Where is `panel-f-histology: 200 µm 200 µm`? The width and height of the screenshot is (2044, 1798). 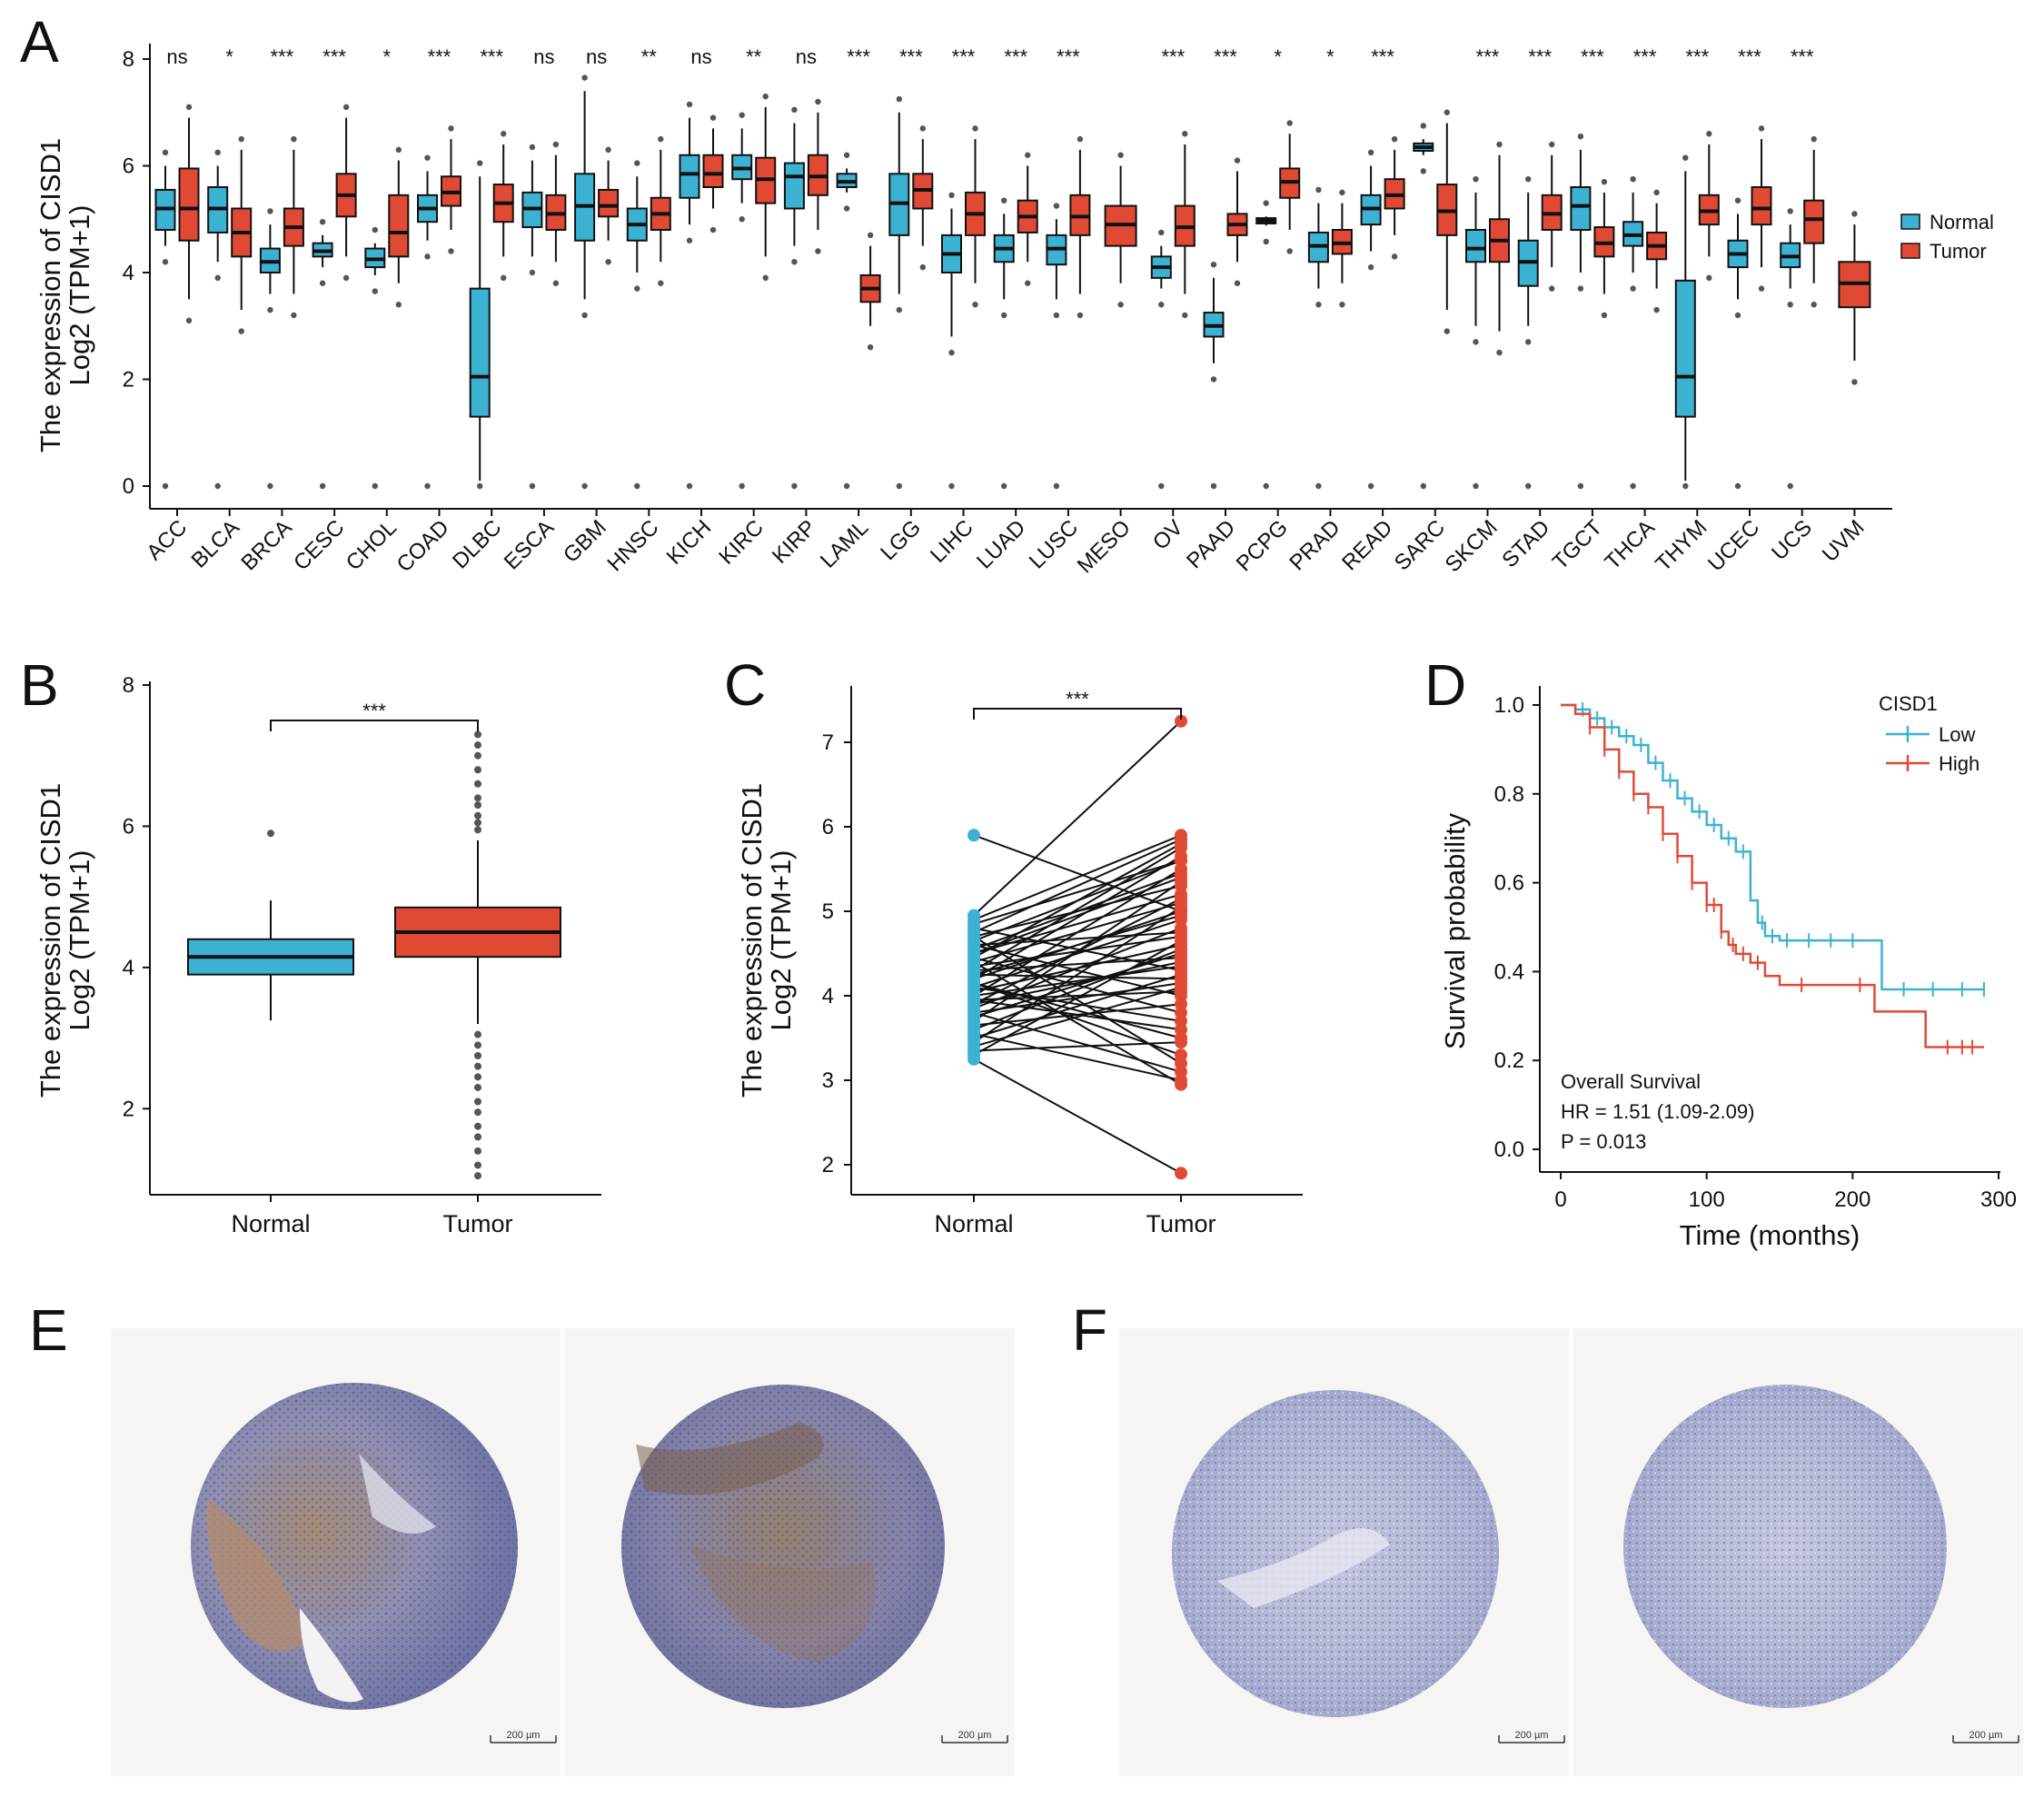
panel-f-histology: 200 µm 200 µm is located at coordinates (1571, 1552).